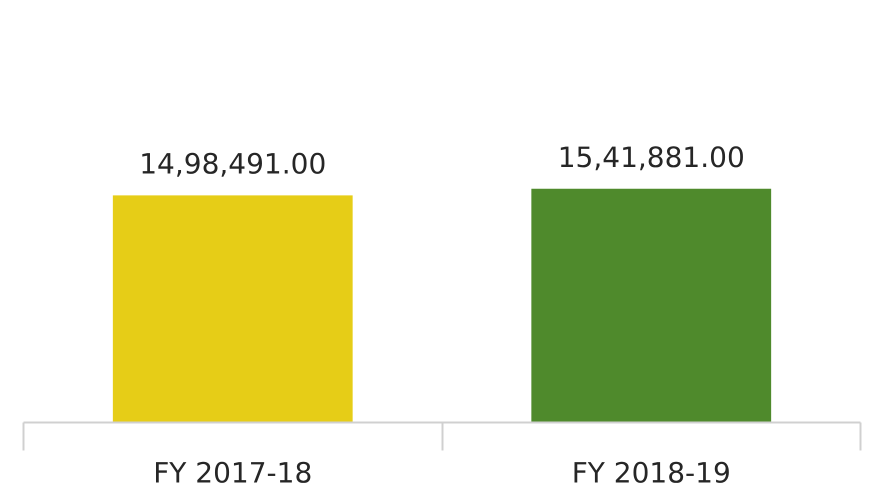 This screenshot has height=492, width=884. What do you see at coordinates (232, 163) in the screenshot?
I see `data-label: 14,98,491.00` at bounding box center [232, 163].